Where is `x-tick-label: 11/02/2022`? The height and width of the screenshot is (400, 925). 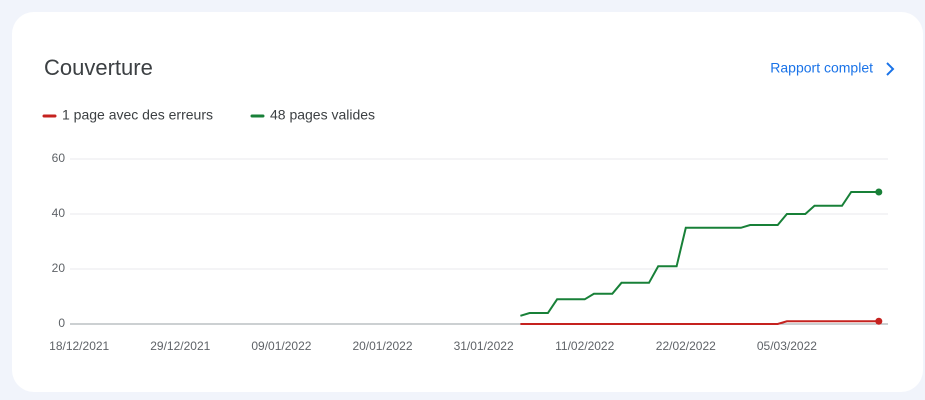
x-tick-label: 11/02/2022 is located at coordinates (584, 346).